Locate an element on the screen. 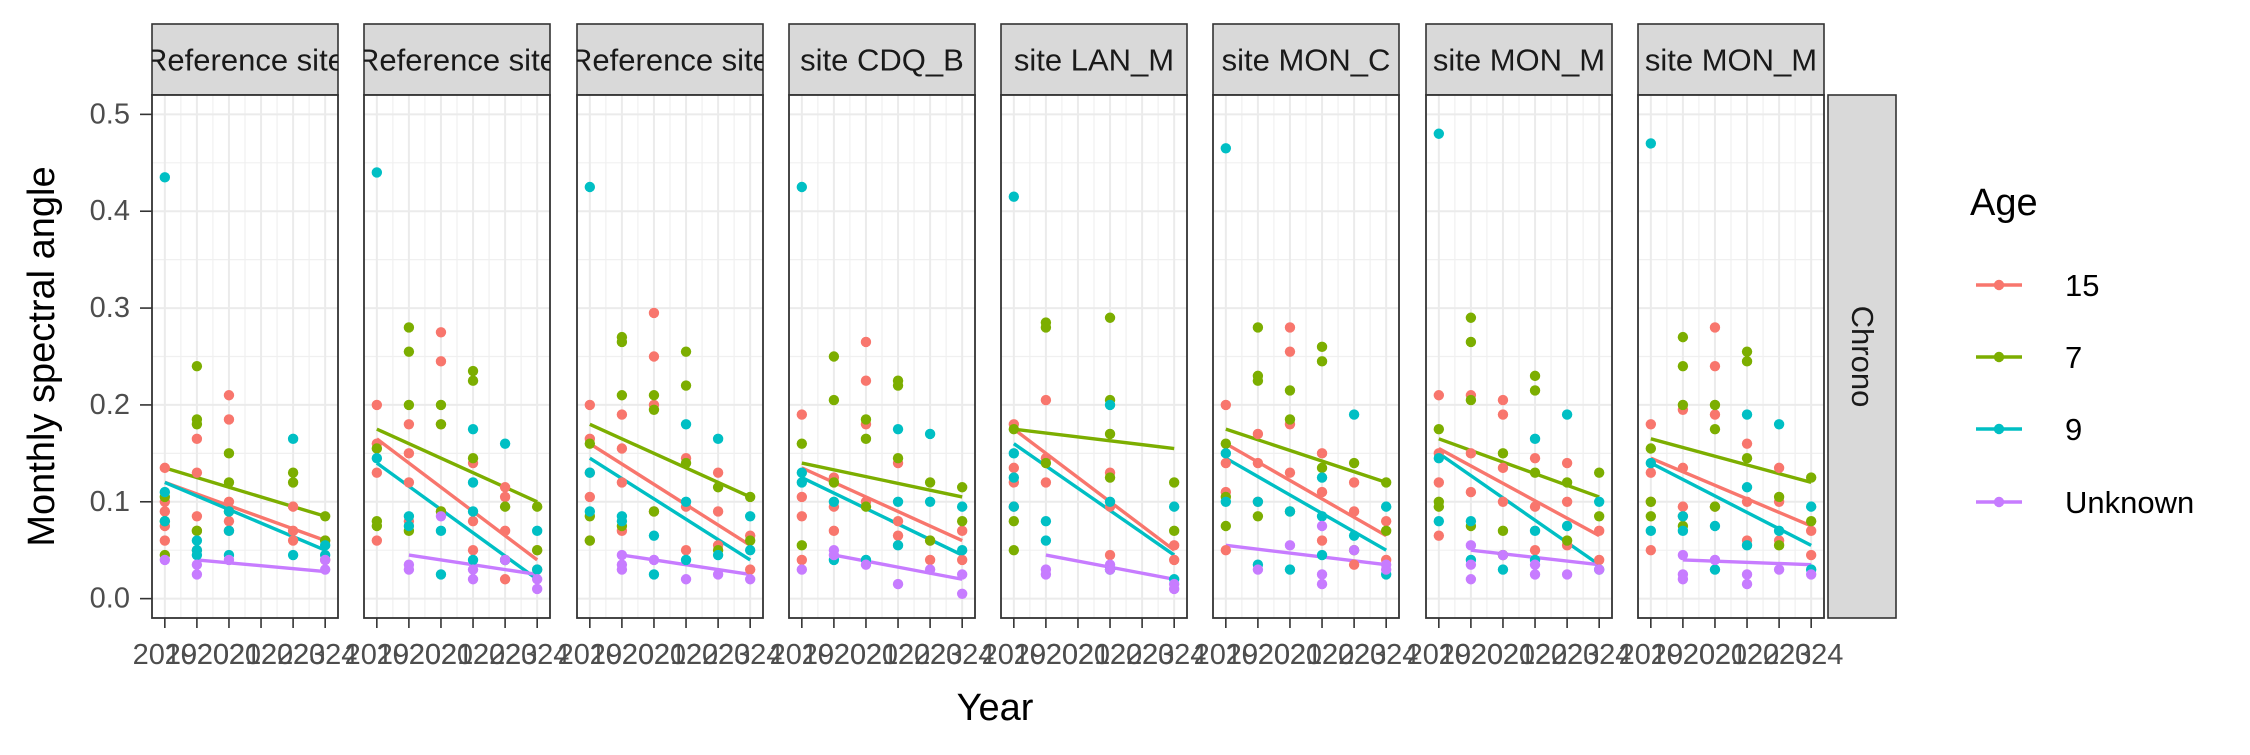  legend-item-label: 7 is located at coordinates (2073, 357).